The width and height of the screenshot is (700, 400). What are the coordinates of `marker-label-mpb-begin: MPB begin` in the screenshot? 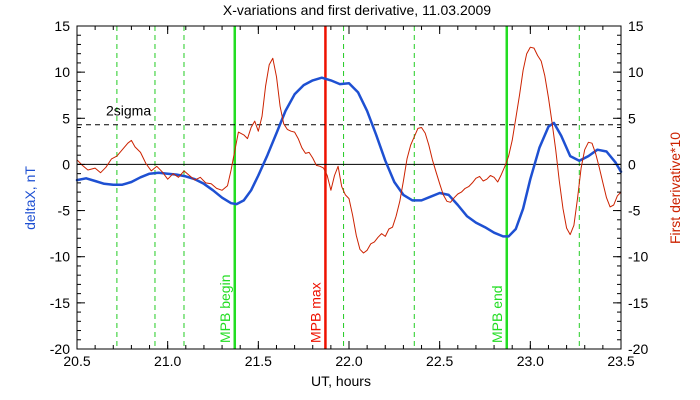 It's located at (225, 309).